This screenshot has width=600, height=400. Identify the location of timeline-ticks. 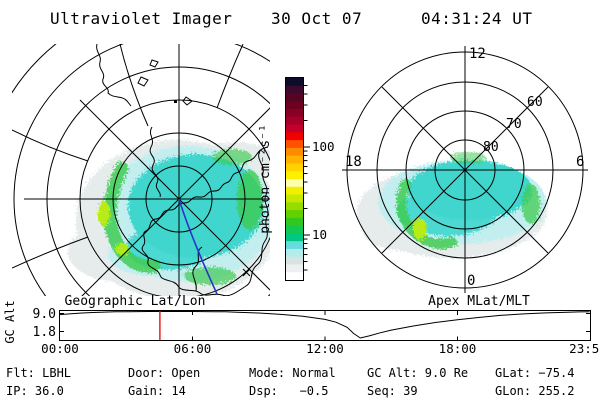
(325, 326).